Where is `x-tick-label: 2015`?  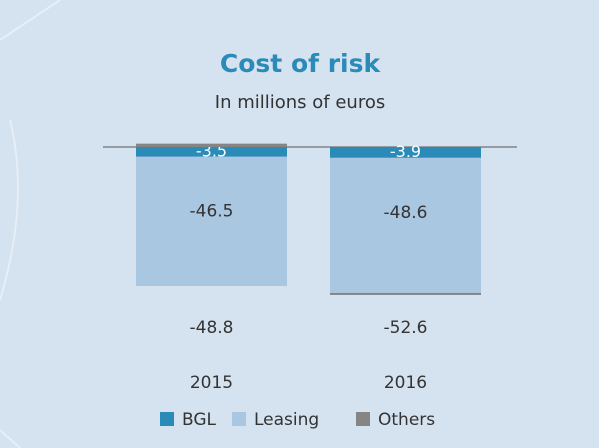
x-tick-label: 2015 is located at coordinates (211, 383).